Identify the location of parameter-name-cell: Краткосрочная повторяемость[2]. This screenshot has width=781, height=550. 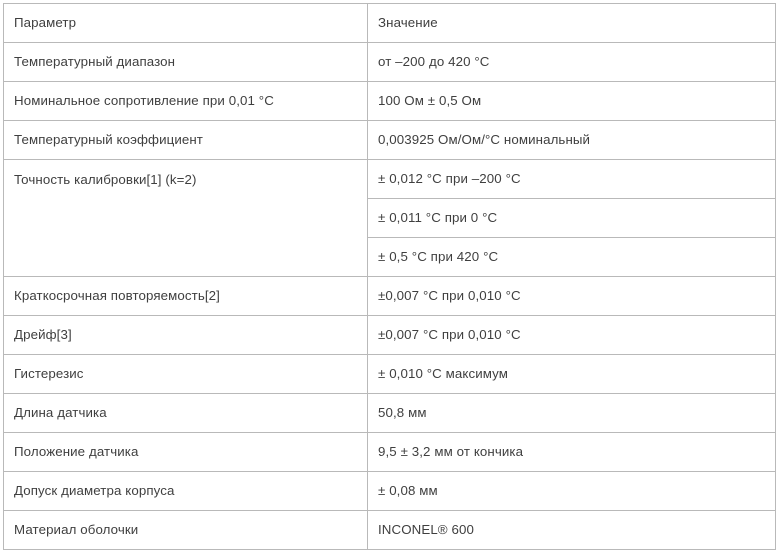
(185, 296).